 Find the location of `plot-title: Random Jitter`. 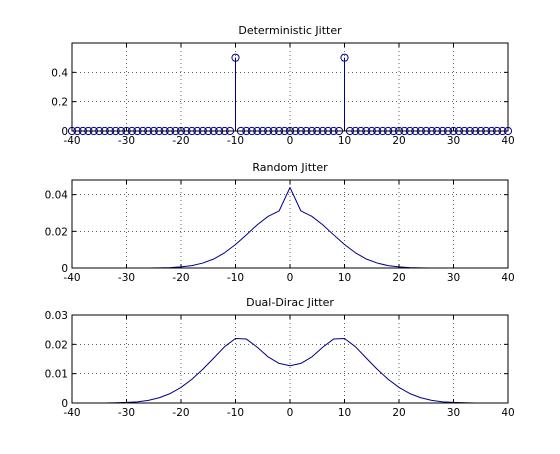

plot-title: Random Jitter is located at coordinates (290, 167).